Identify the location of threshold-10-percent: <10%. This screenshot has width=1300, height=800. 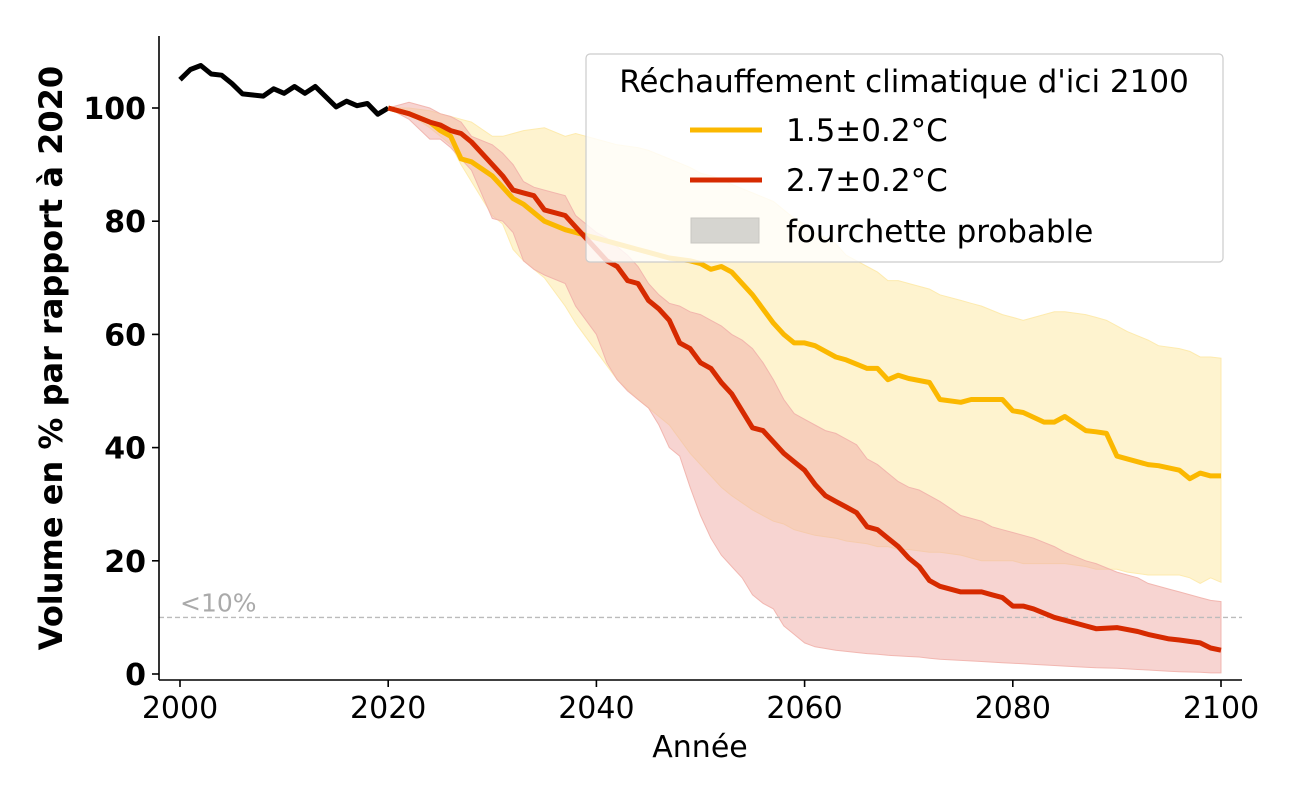
(700, 603).